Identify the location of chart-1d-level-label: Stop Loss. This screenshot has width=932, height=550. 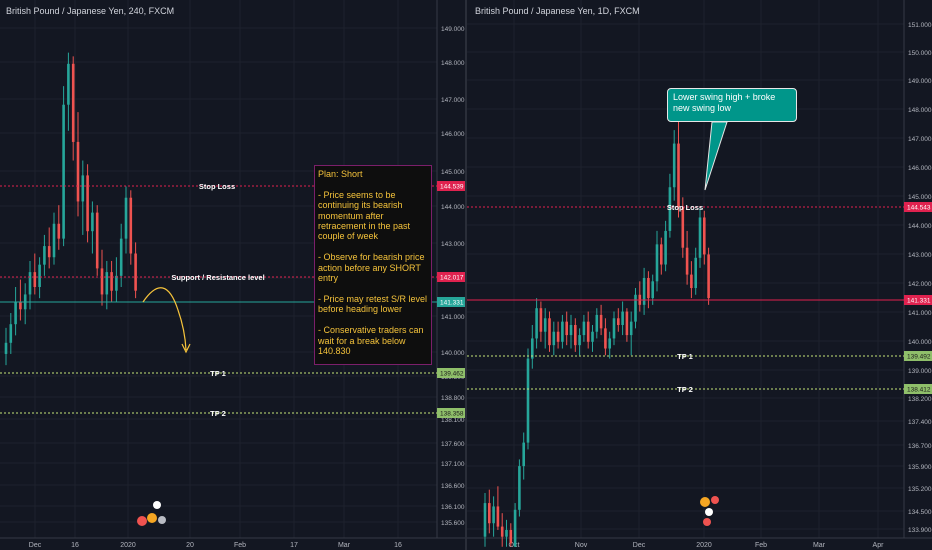
(685, 207).